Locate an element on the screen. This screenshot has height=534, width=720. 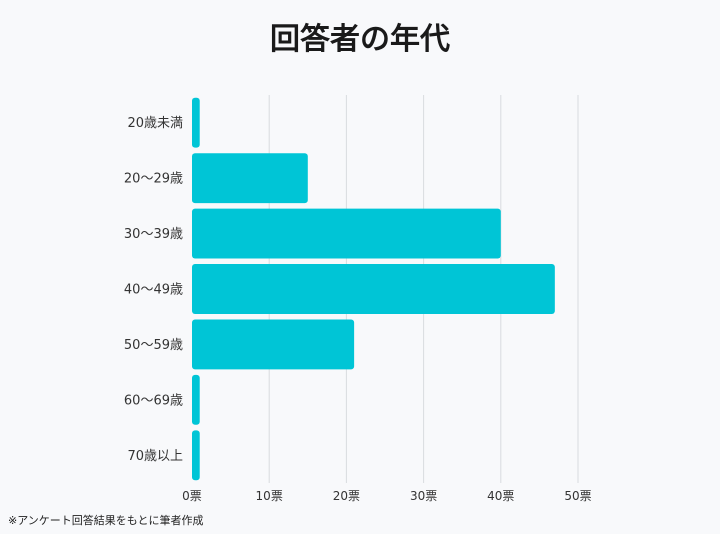
category-label-6: 60～69歳 is located at coordinates (153, 400).